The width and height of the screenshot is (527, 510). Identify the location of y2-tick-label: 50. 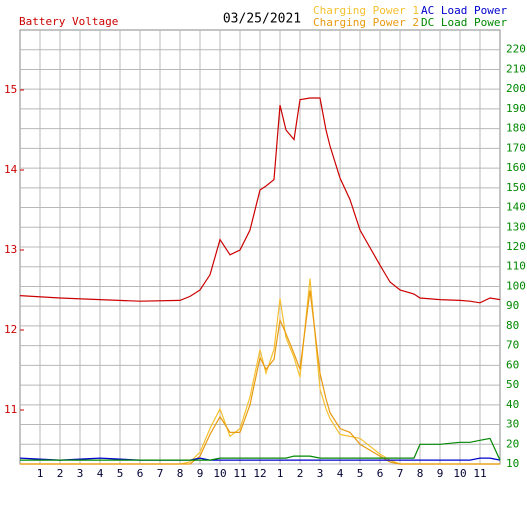
(512, 384).